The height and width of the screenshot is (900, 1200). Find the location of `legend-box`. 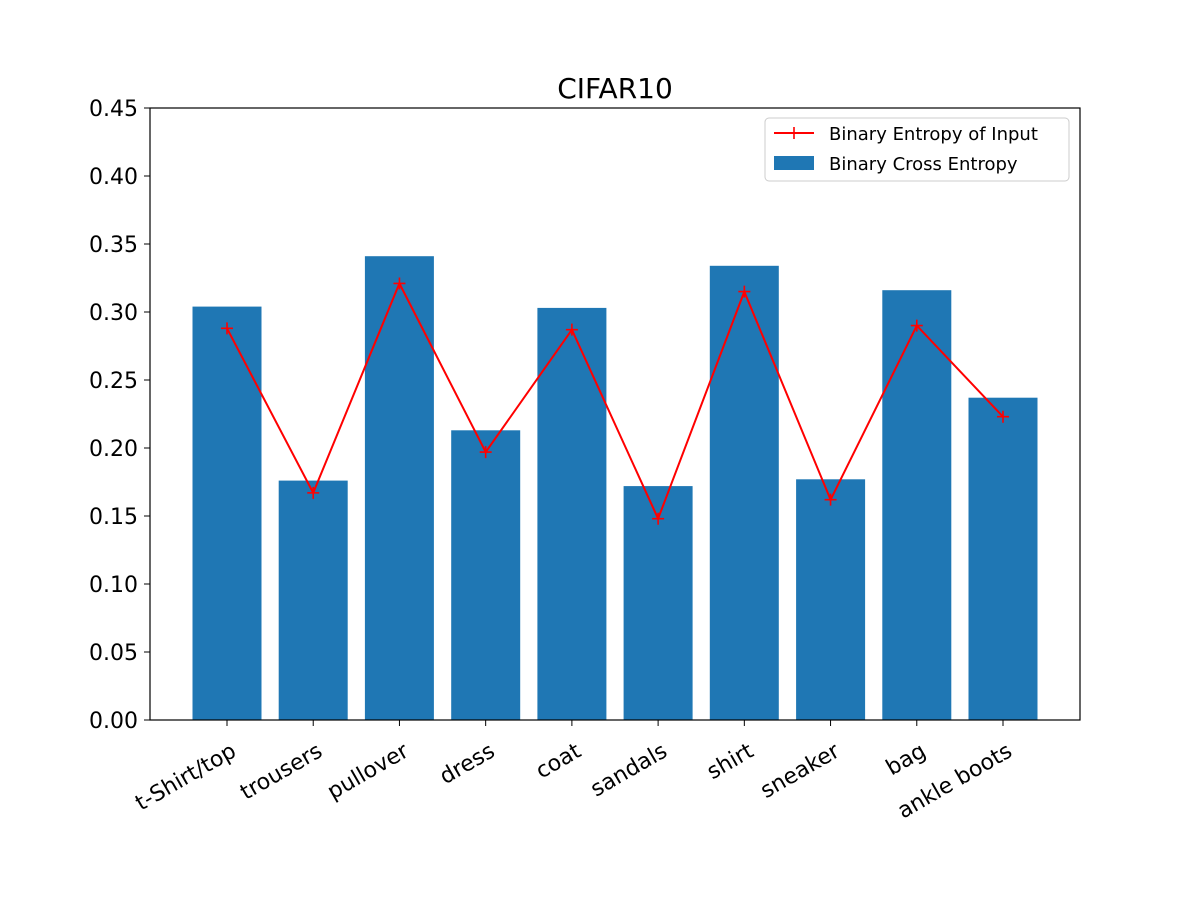

legend-box is located at coordinates (917, 149).